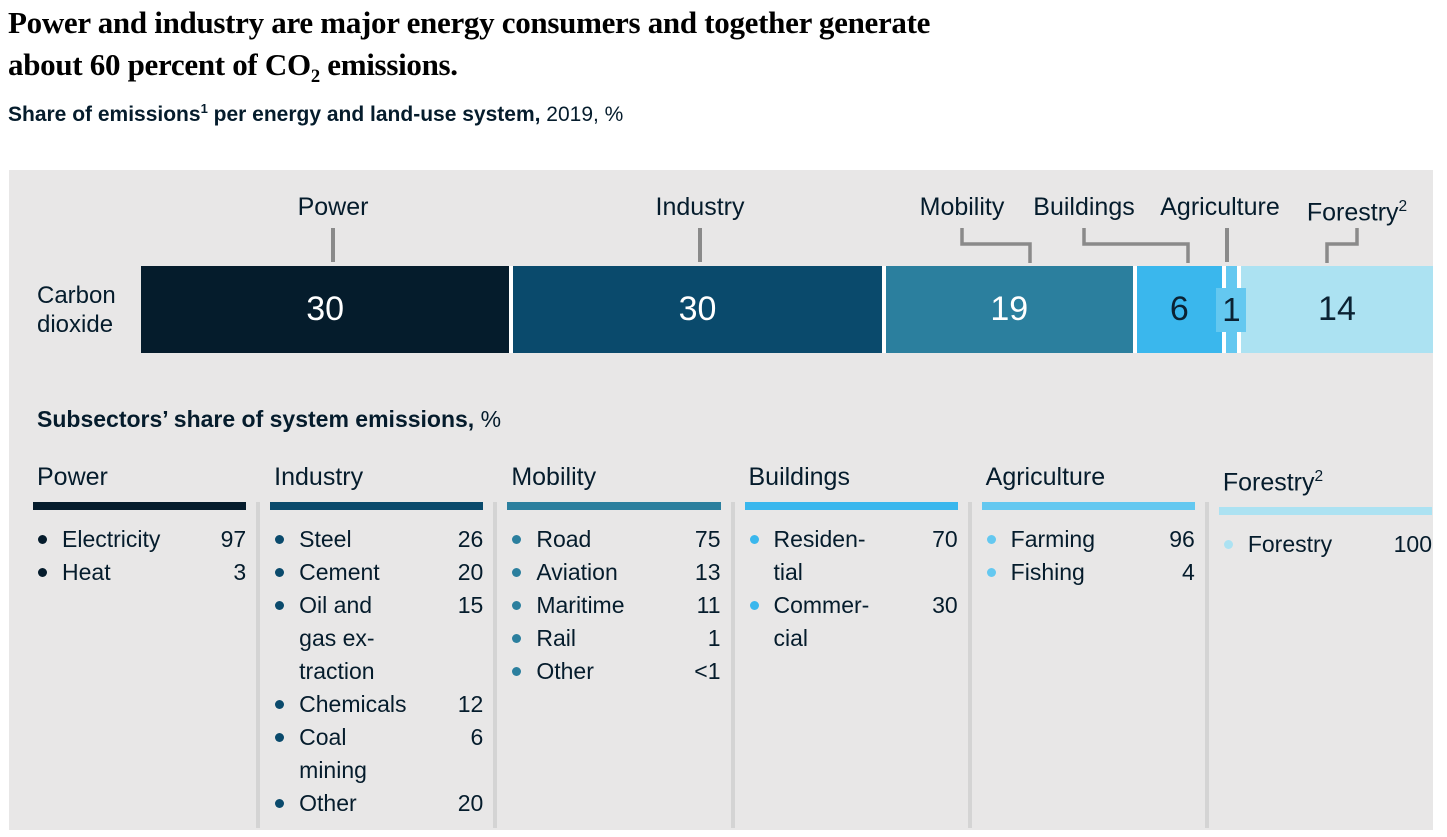 Image resolution: width=1447 pixels, height=837 pixels. What do you see at coordinates (233, 67) in the screenshot?
I see `title-line-2: about 60 percent of CO2 emissions.` at bounding box center [233, 67].